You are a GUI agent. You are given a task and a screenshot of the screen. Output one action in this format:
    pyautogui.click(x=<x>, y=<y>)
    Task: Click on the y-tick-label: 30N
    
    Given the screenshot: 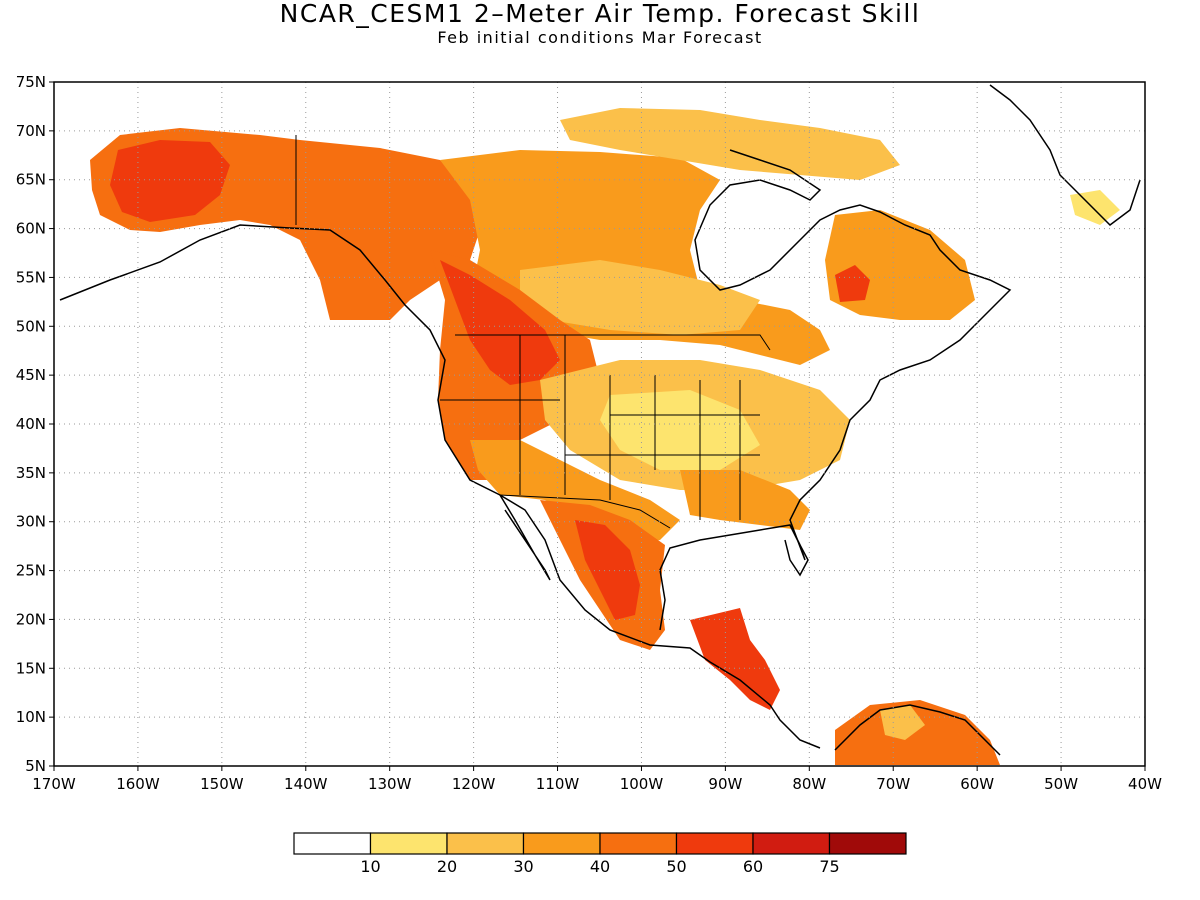 What is the action you would take?
    pyautogui.click(x=31, y=522)
    